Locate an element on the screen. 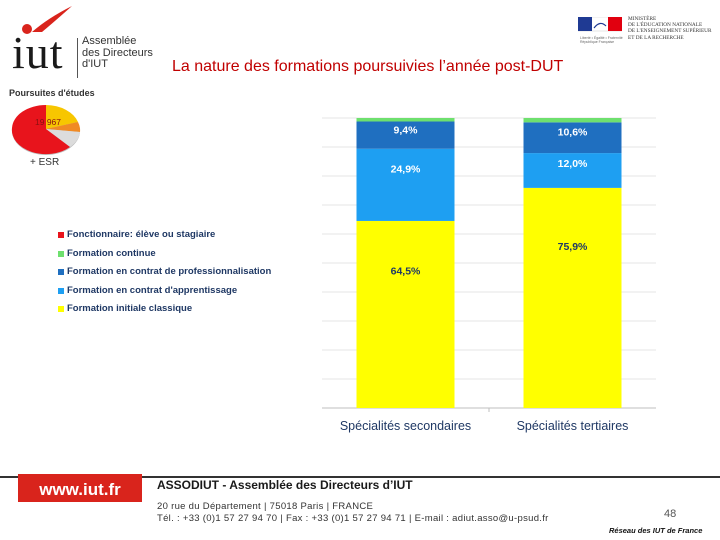 This screenshot has width=720, height=540. logo-dot-icon is located at coordinates (27, 29).